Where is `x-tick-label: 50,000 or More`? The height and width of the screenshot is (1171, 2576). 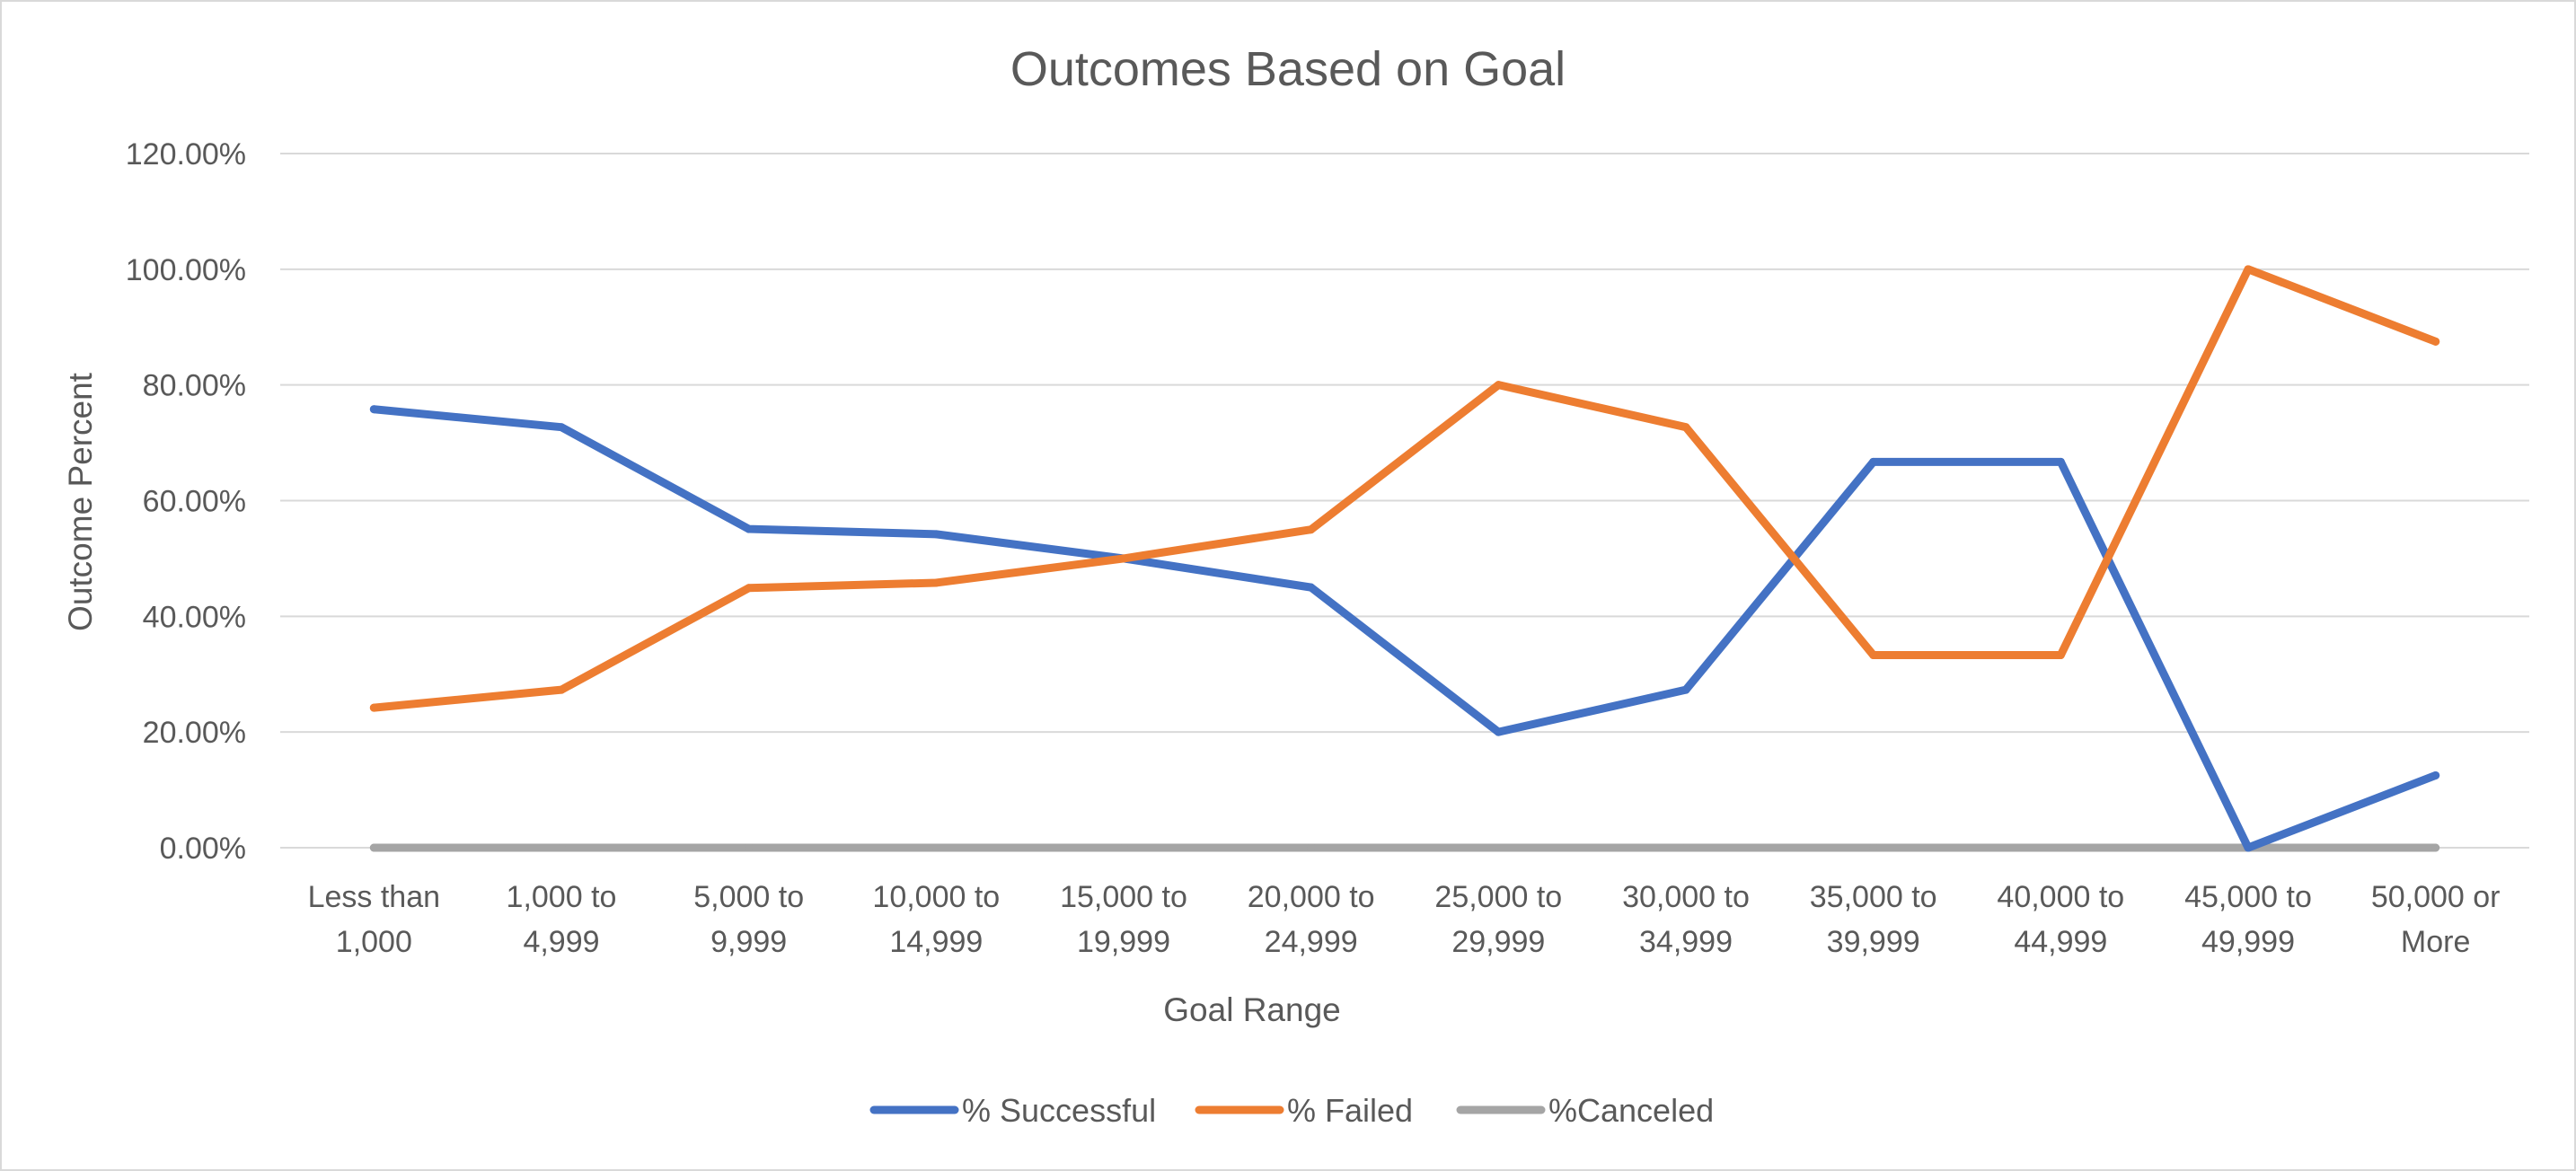 x-tick-label: 50,000 or More is located at coordinates (2436, 919).